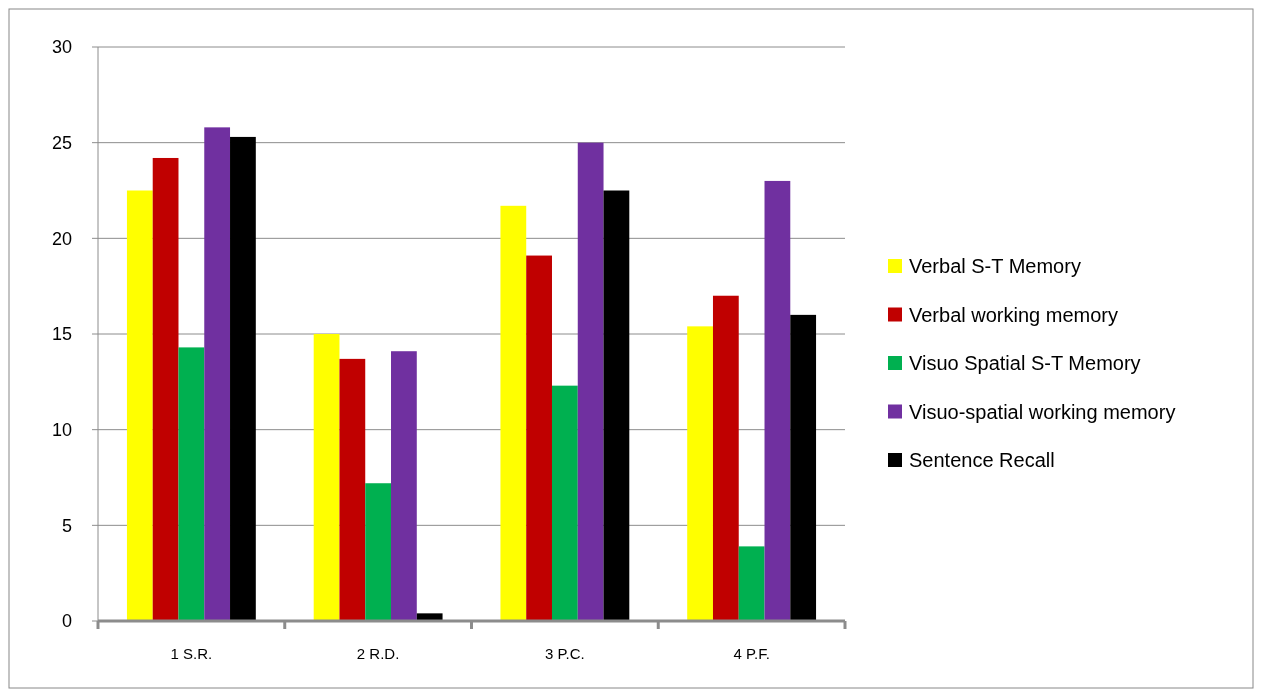  I want to click on y-tick-label: 30, so click(61, 47).